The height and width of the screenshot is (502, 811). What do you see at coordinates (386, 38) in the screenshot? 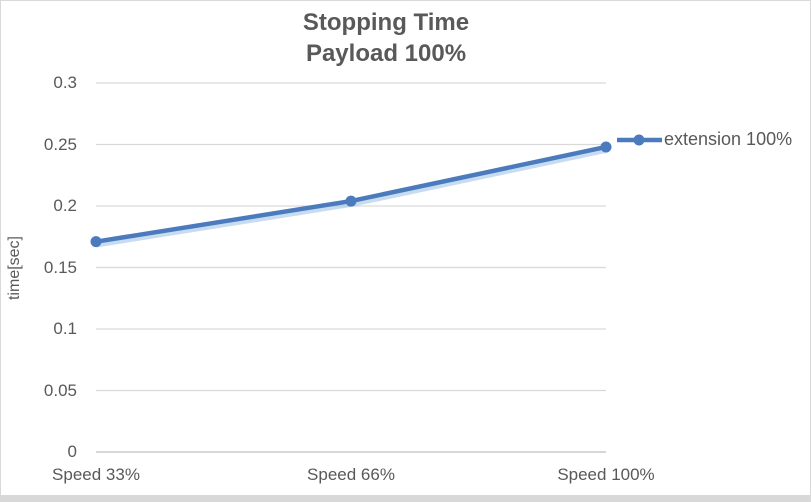
I see `chart-title: Stopping Time Payload 100%` at bounding box center [386, 38].